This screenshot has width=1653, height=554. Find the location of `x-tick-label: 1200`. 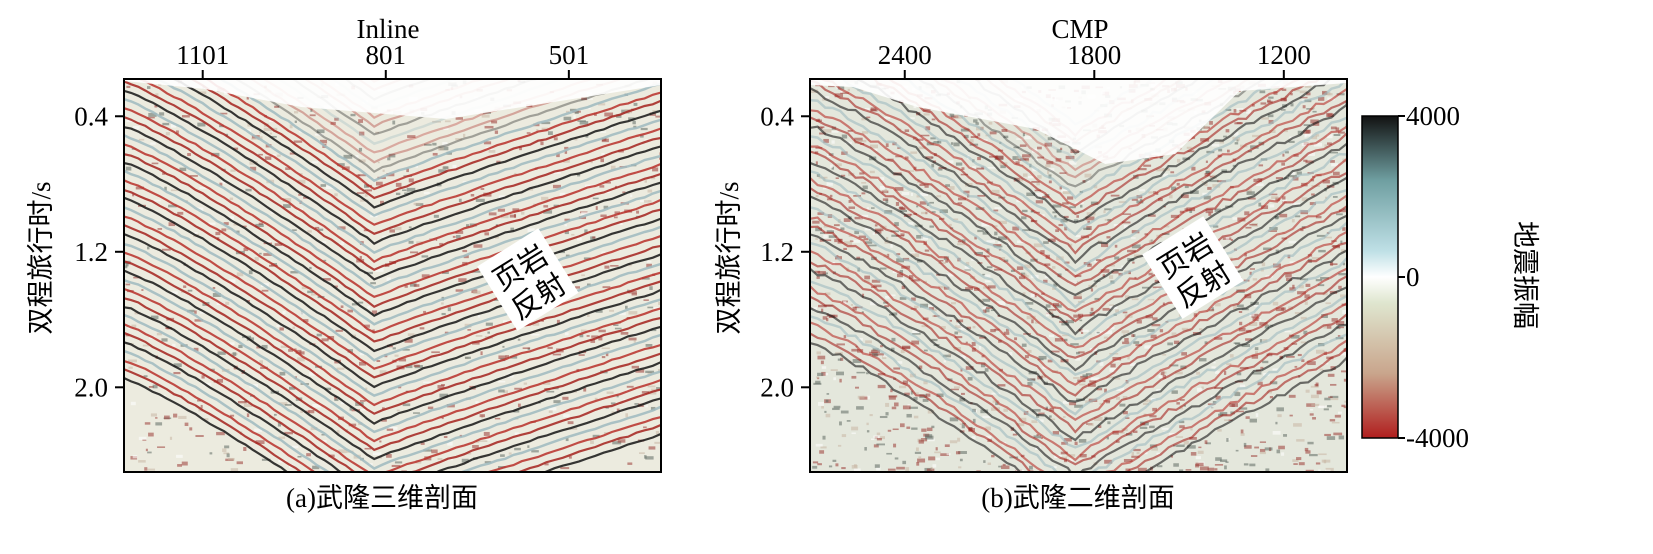

x-tick-label: 1200 is located at coordinates (1284, 55).